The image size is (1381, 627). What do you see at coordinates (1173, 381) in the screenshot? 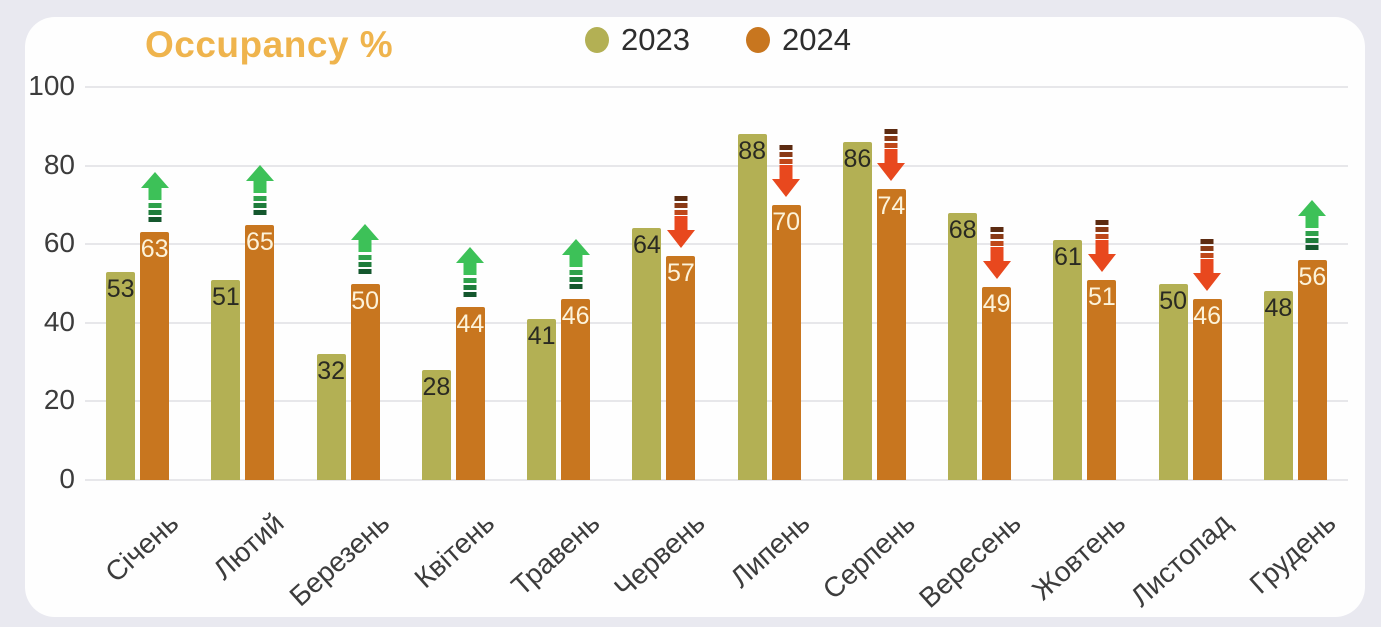
I see `bar-2023: 50` at bounding box center [1173, 381].